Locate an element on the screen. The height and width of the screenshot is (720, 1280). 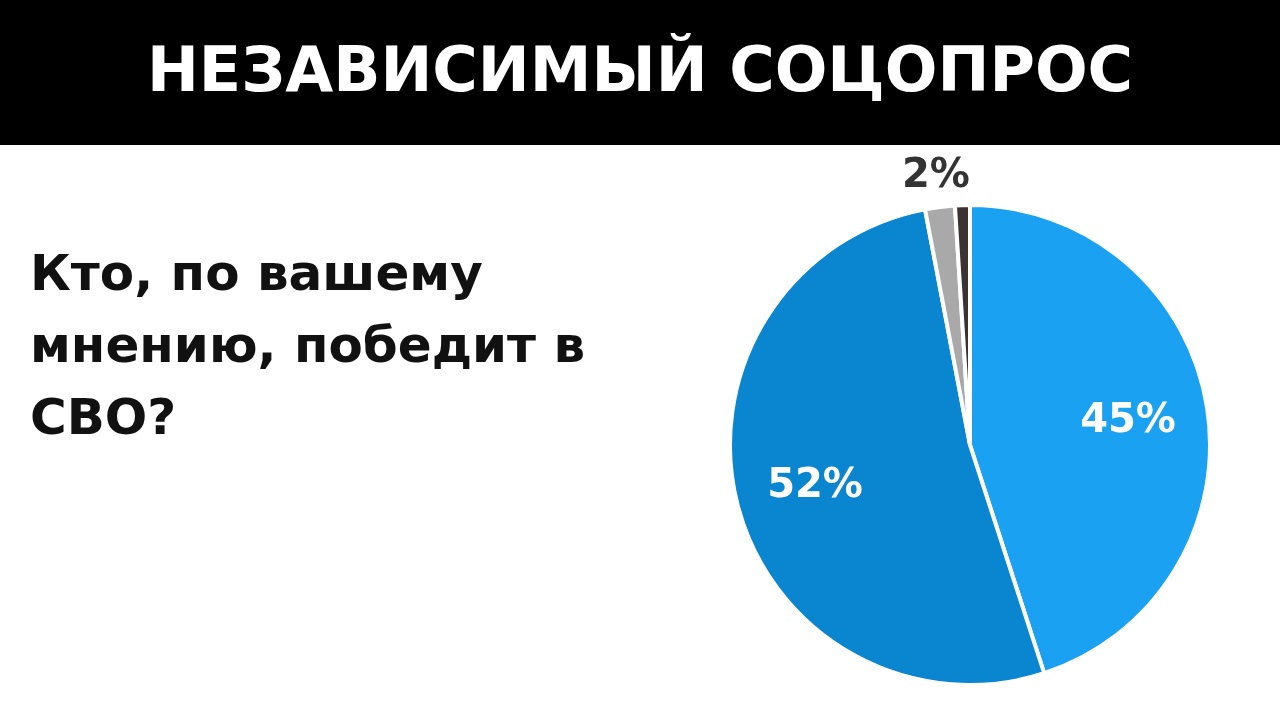
data-label: 2% is located at coordinates (935, 173).